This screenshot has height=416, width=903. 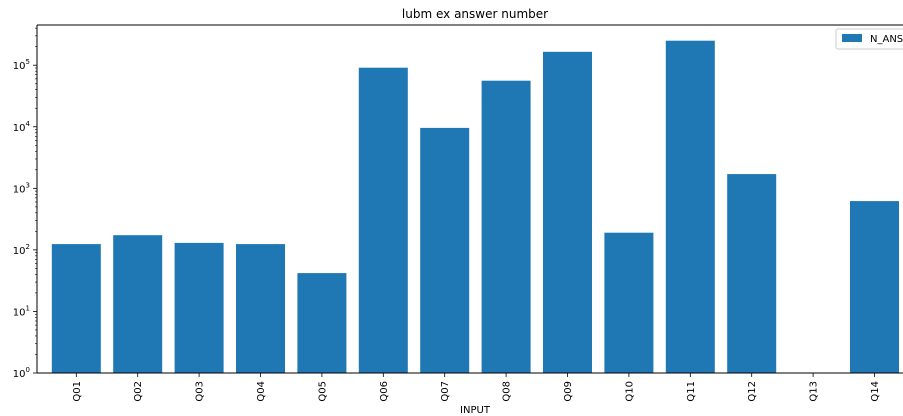 I want to click on legend-label: N_ANS, so click(x=886, y=39).